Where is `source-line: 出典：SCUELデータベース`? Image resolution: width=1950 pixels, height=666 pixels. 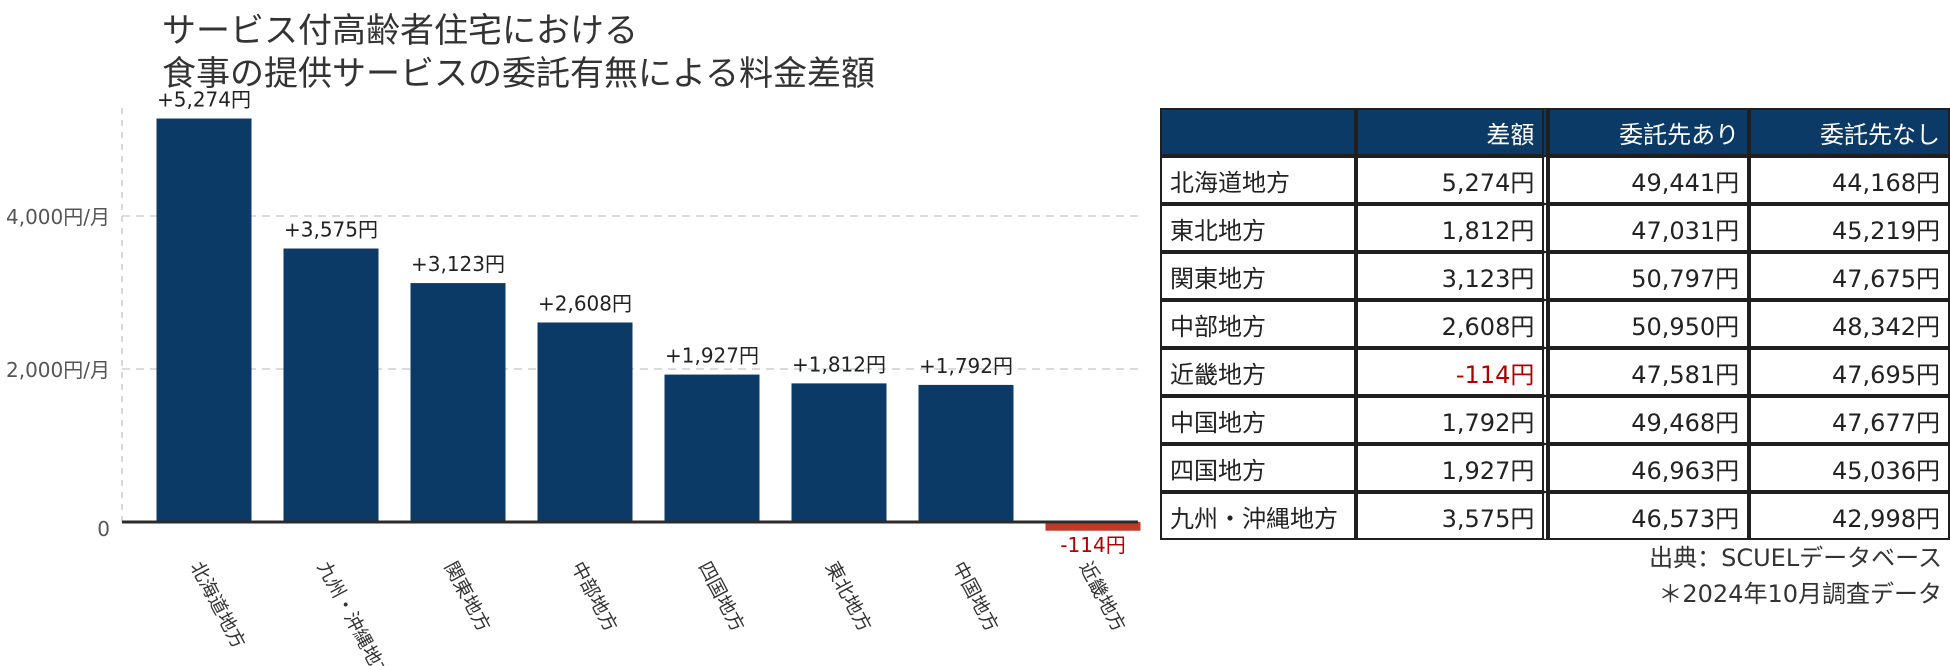 source-line: 出典：SCUELデータベース is located at coordinates (1795, 558).